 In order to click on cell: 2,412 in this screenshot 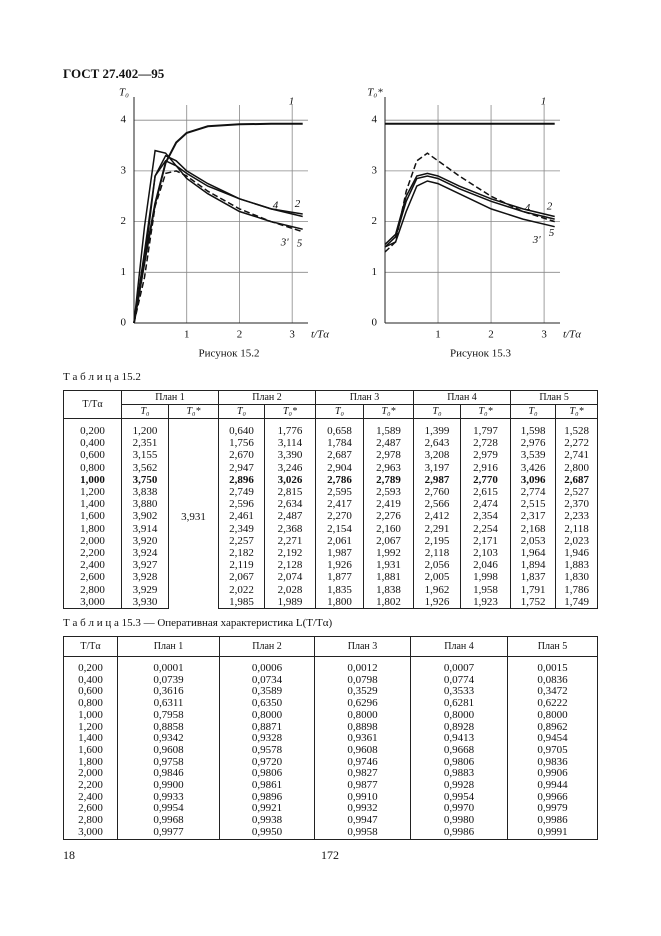, I will do `click(437, 516)`.